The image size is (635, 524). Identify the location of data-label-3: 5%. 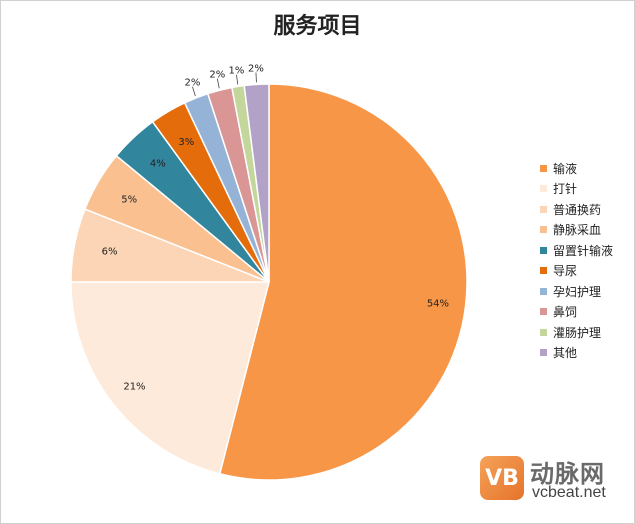
(129, 199).